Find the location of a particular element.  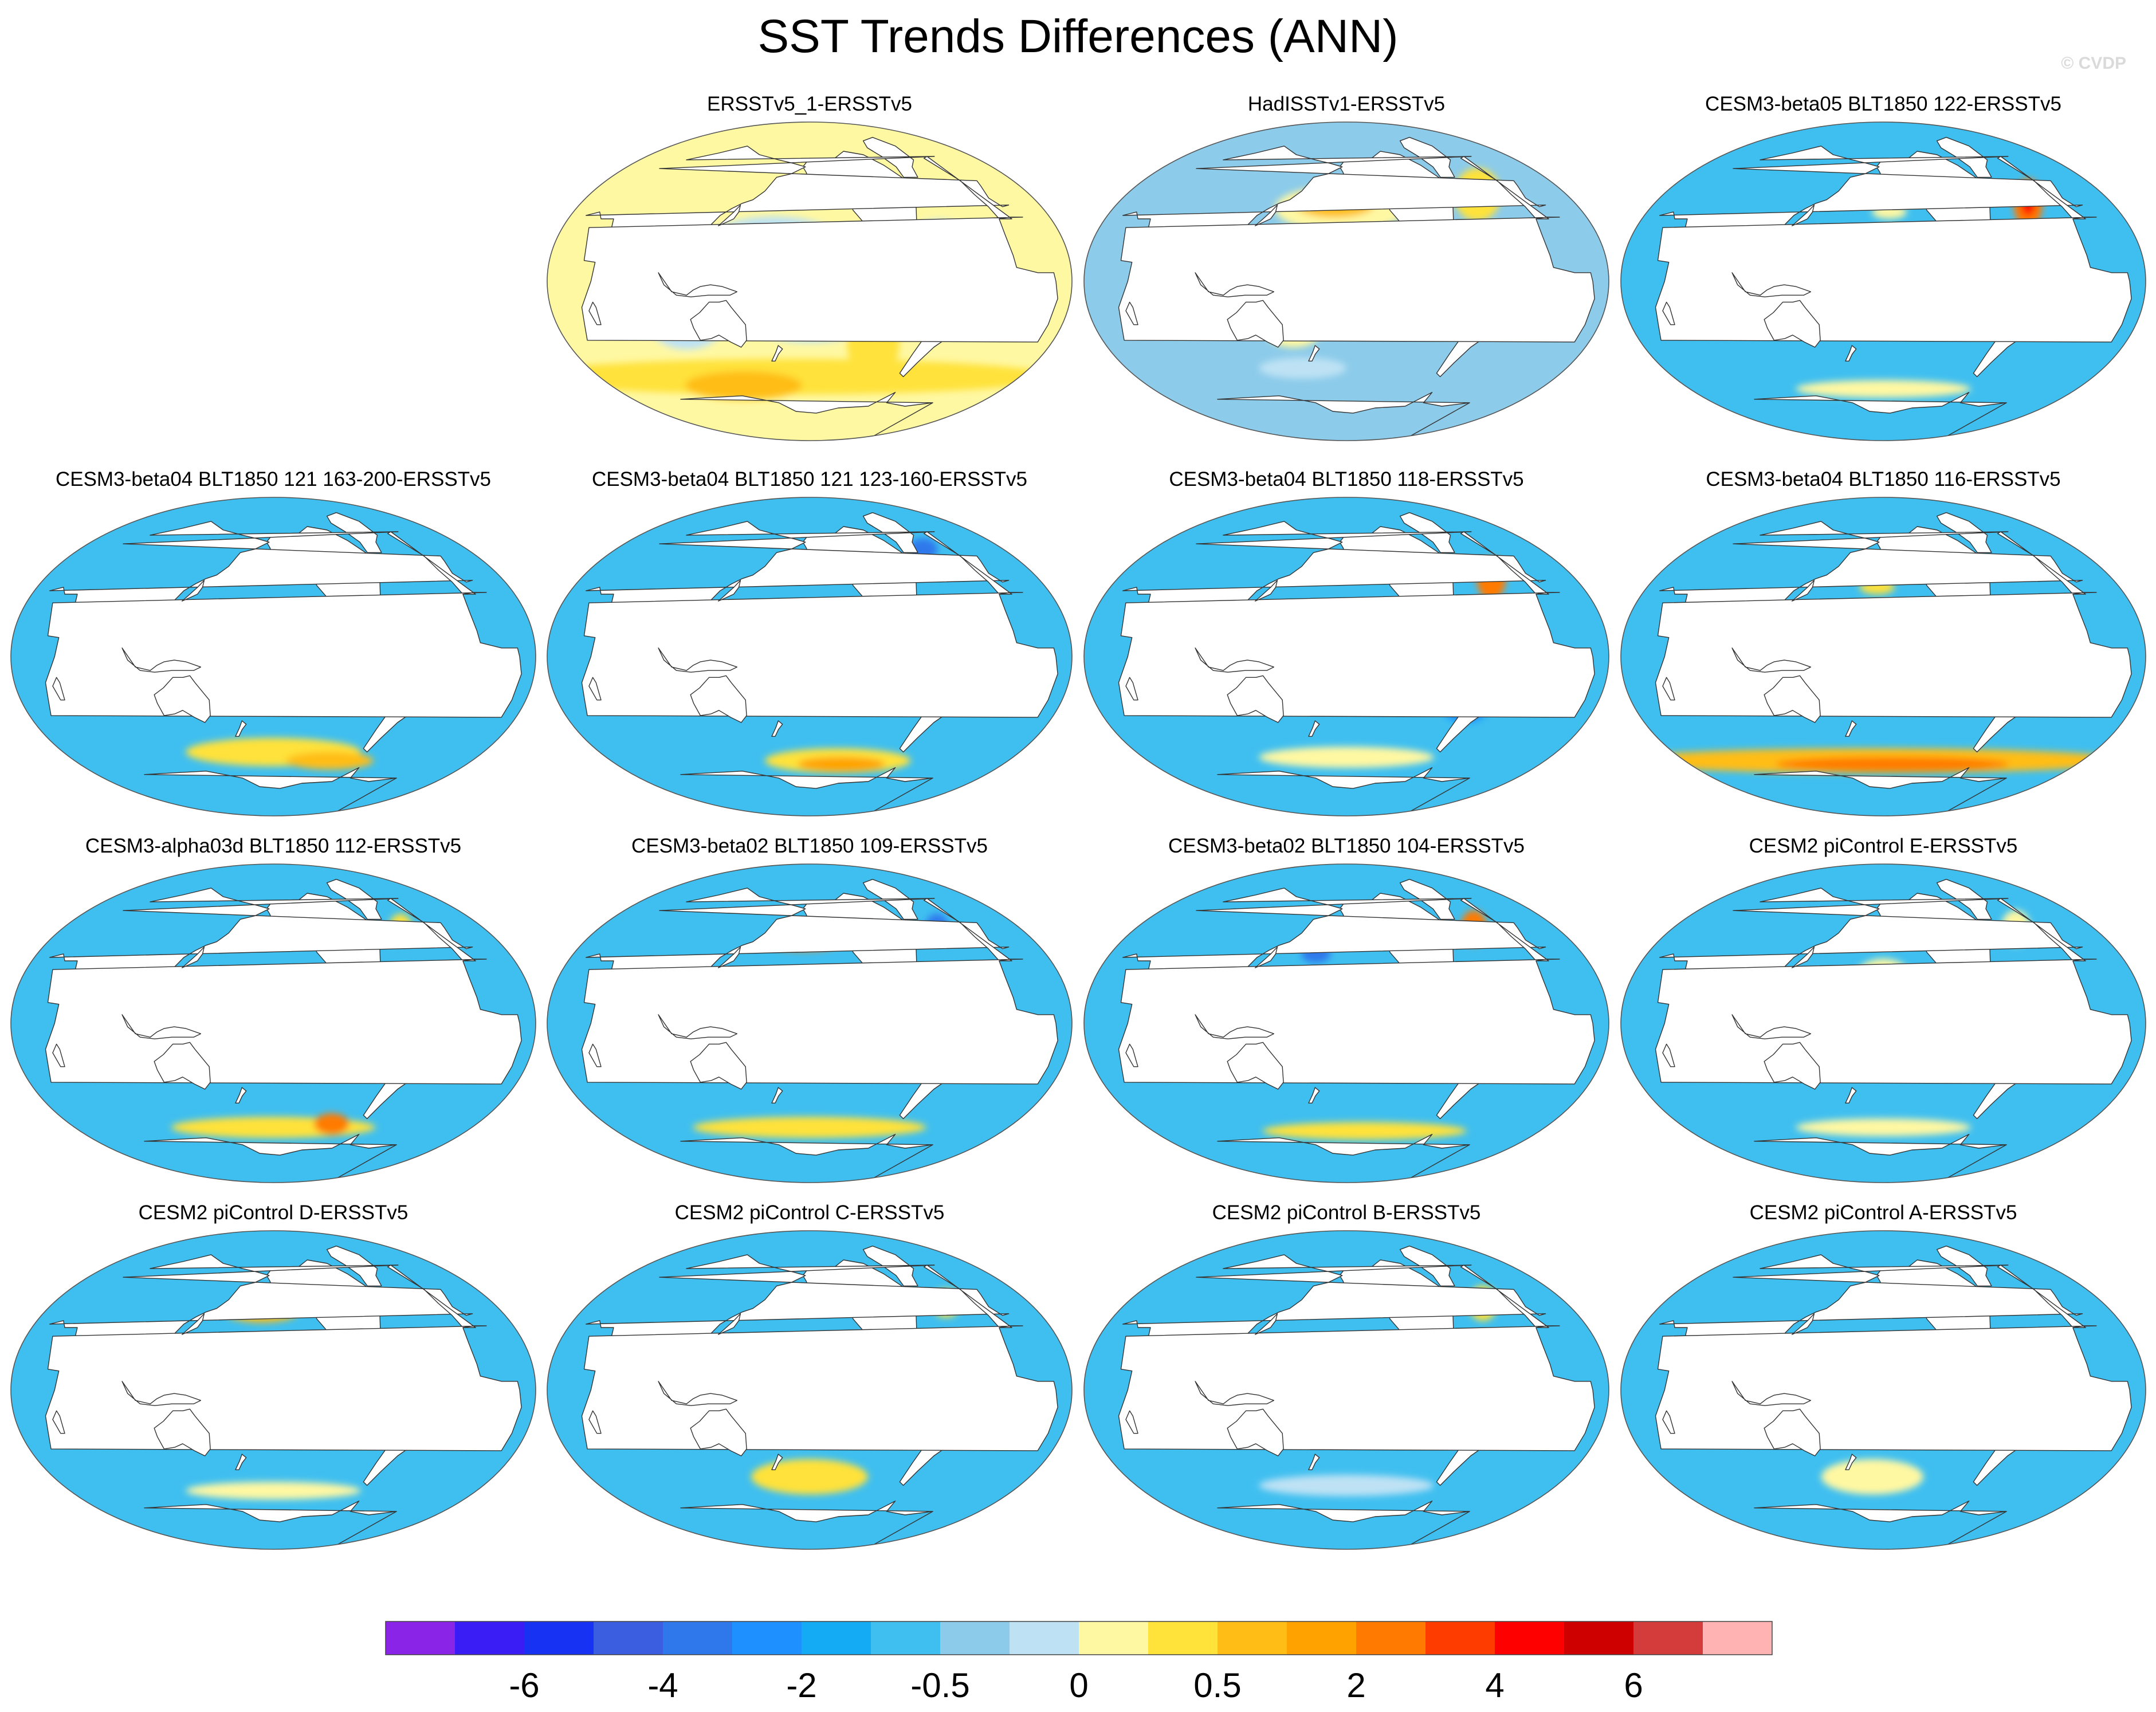

map-panel: CESM3-beta04 BLT1850 121 163-200-ERSSTv5 is located at coordinates (273, 644).